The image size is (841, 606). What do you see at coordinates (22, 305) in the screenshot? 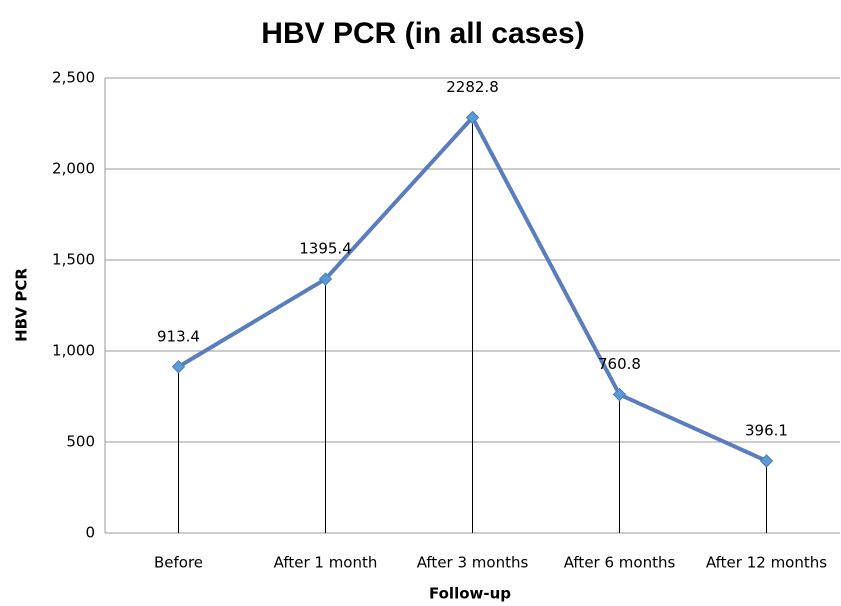
I see `y-axis-label: HBV PCR` at bounding box center [22, 305].